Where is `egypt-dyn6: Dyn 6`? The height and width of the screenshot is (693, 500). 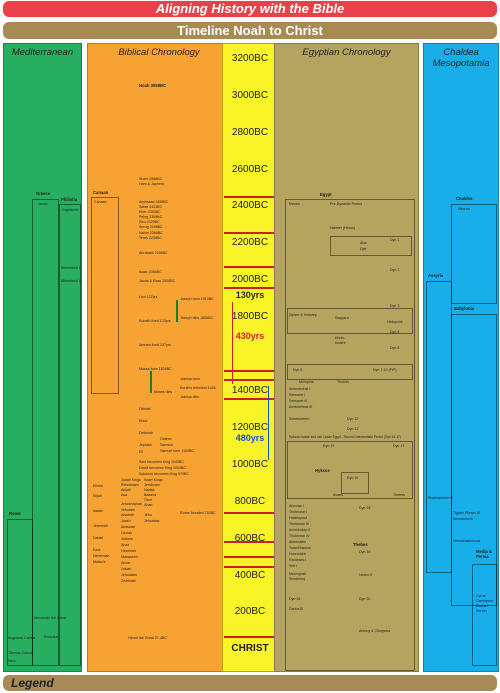 egypt-dyn6: Dyn 6 is located at coordinates (298, 370).